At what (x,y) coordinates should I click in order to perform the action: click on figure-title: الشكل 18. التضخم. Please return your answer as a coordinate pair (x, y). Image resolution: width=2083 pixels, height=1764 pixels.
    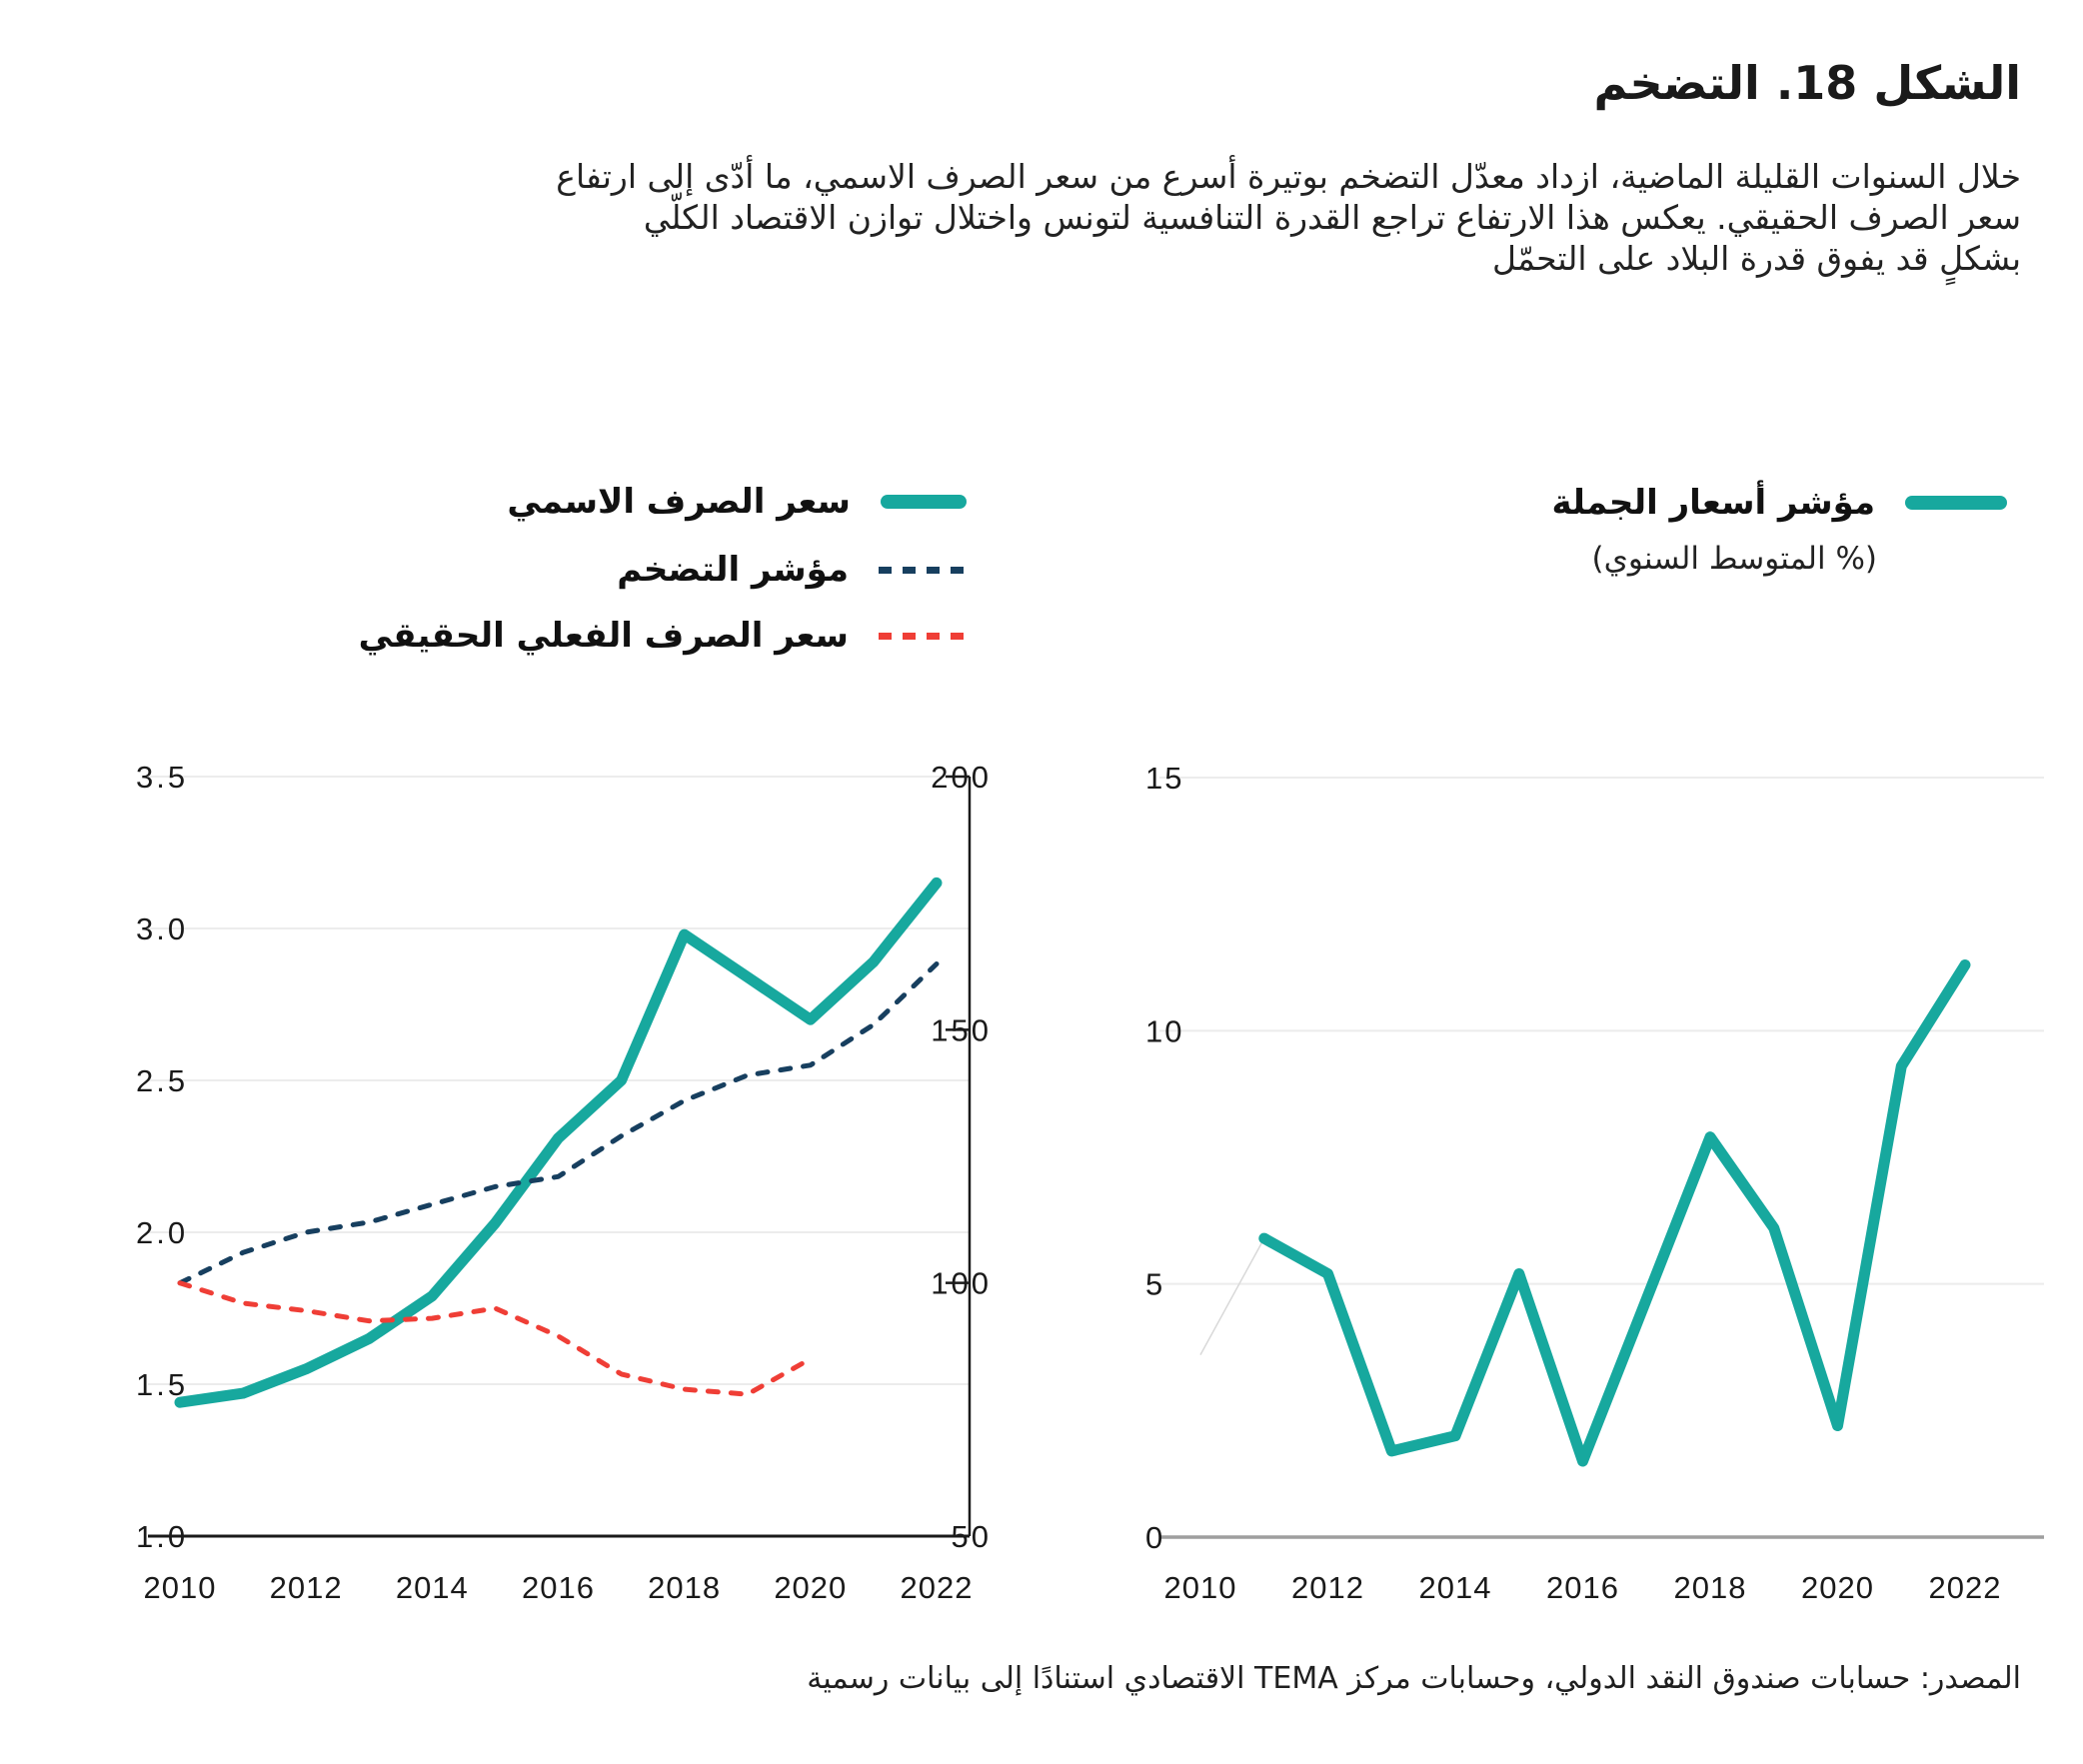
    Looking at the image, I should click on (1807, 83).